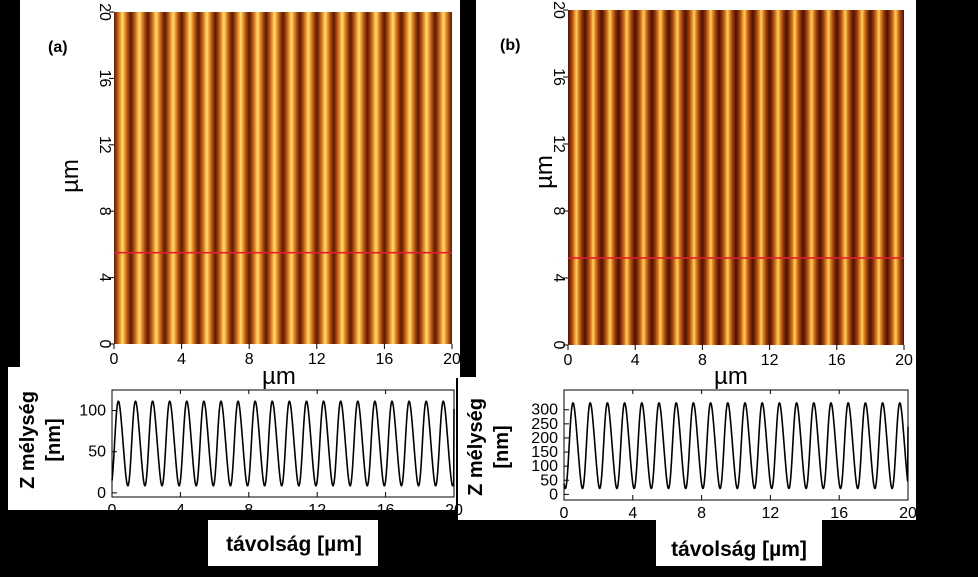  I want to click on panel-a-label: (a), so click(58, 47).